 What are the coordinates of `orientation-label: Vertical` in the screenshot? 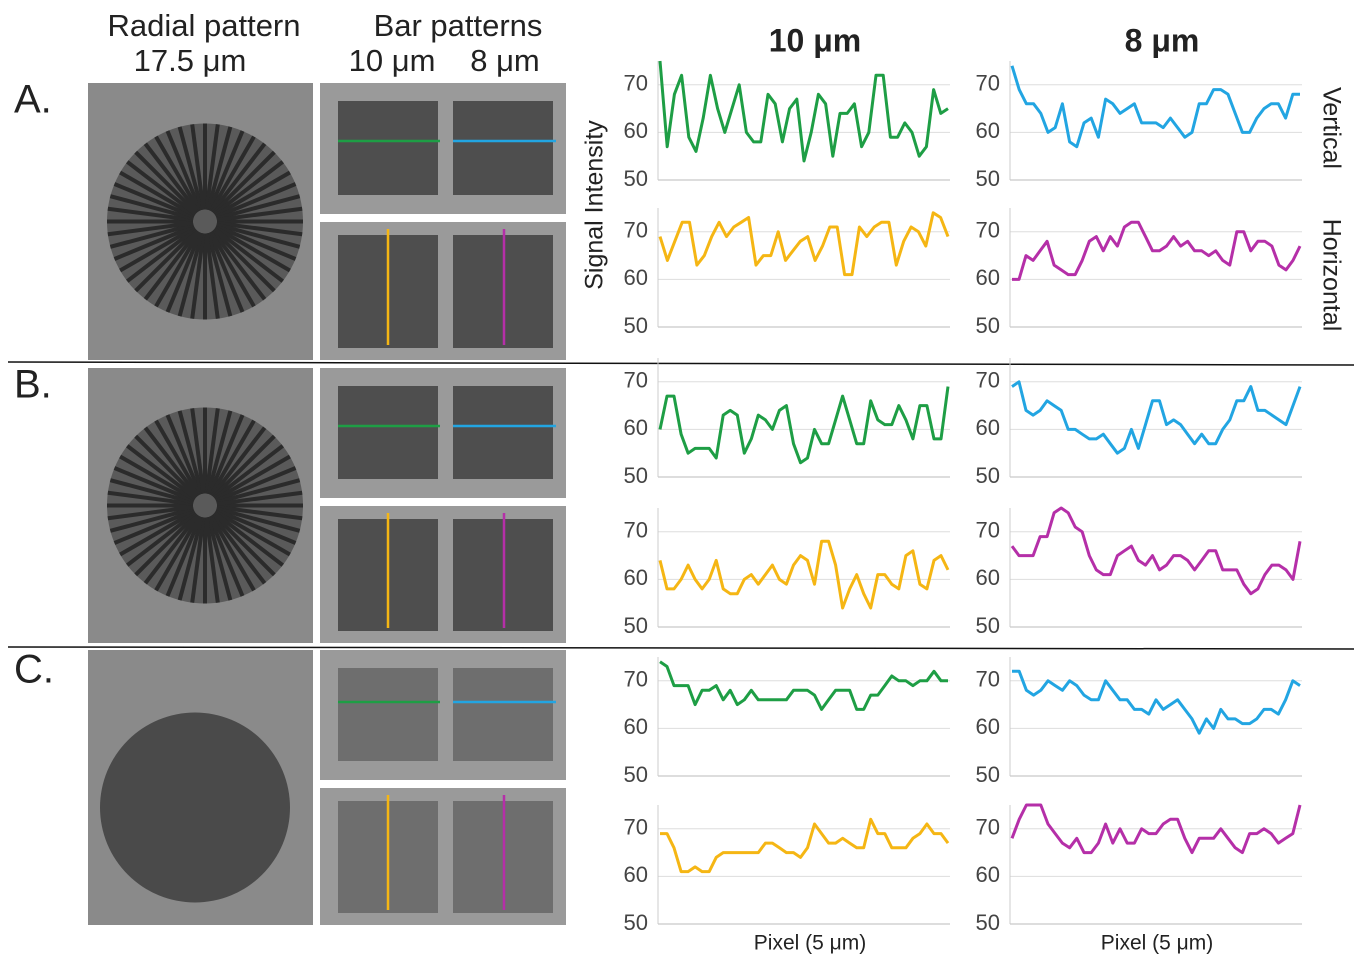 It's located at (1331, 128).